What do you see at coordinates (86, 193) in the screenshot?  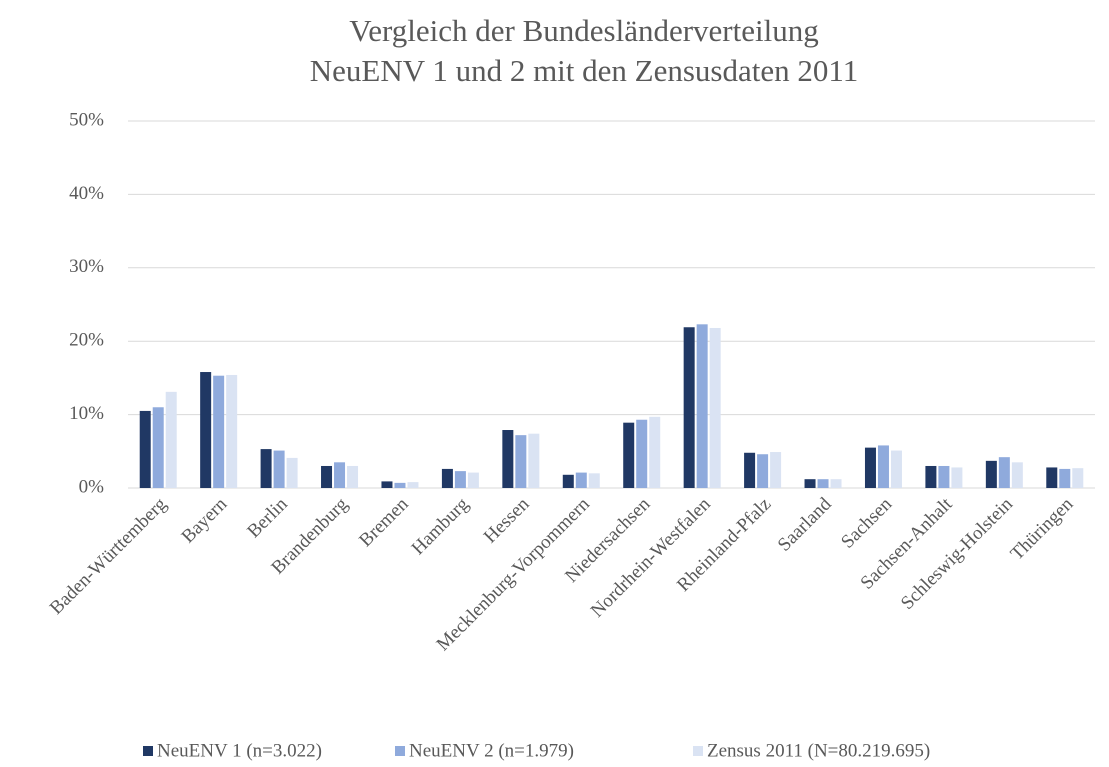 I see `y-tick-label: 40%` at bounding box center [86, 193].